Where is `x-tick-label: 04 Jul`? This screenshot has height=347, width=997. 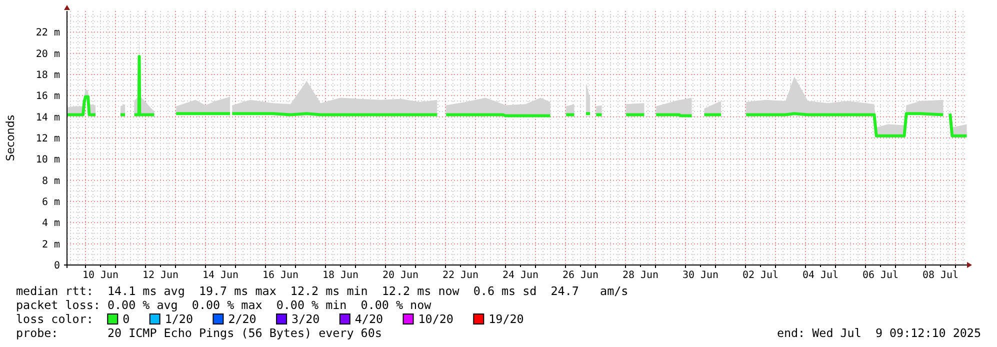
x-tick-label: 04 Jul is located at coordinates (820, 275).